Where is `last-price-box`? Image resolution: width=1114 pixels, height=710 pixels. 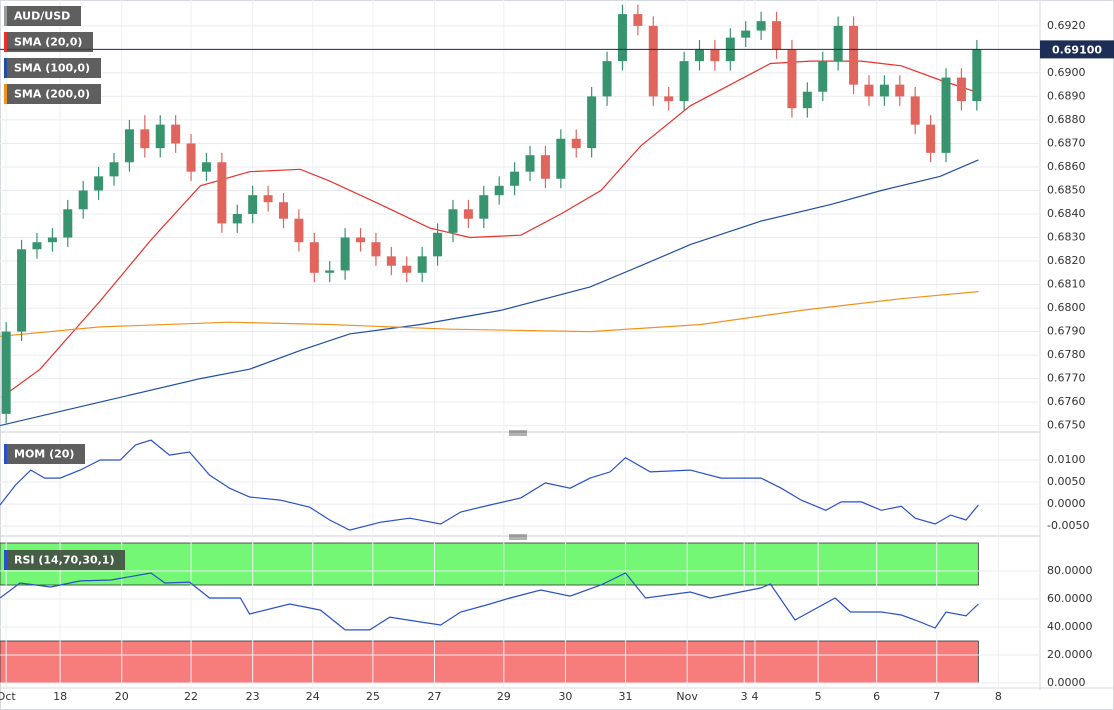
last-price-box is located at coordinates (1077, 49).